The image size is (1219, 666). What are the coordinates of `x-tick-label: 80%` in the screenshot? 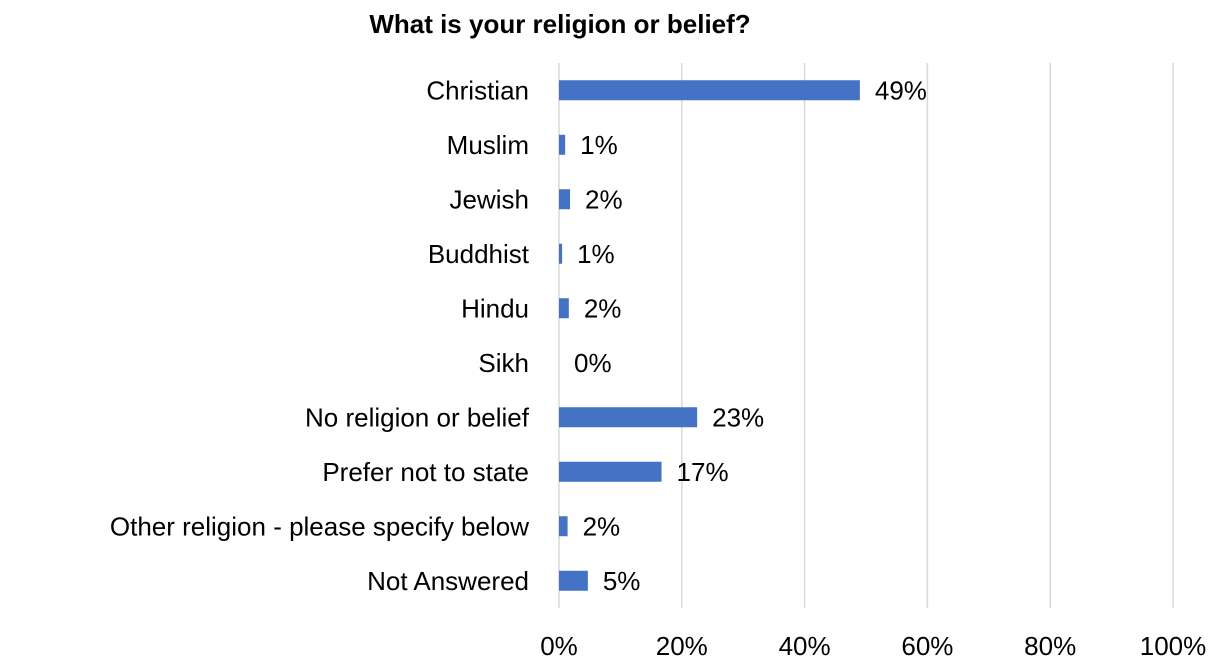 It's located at (1050, 646).